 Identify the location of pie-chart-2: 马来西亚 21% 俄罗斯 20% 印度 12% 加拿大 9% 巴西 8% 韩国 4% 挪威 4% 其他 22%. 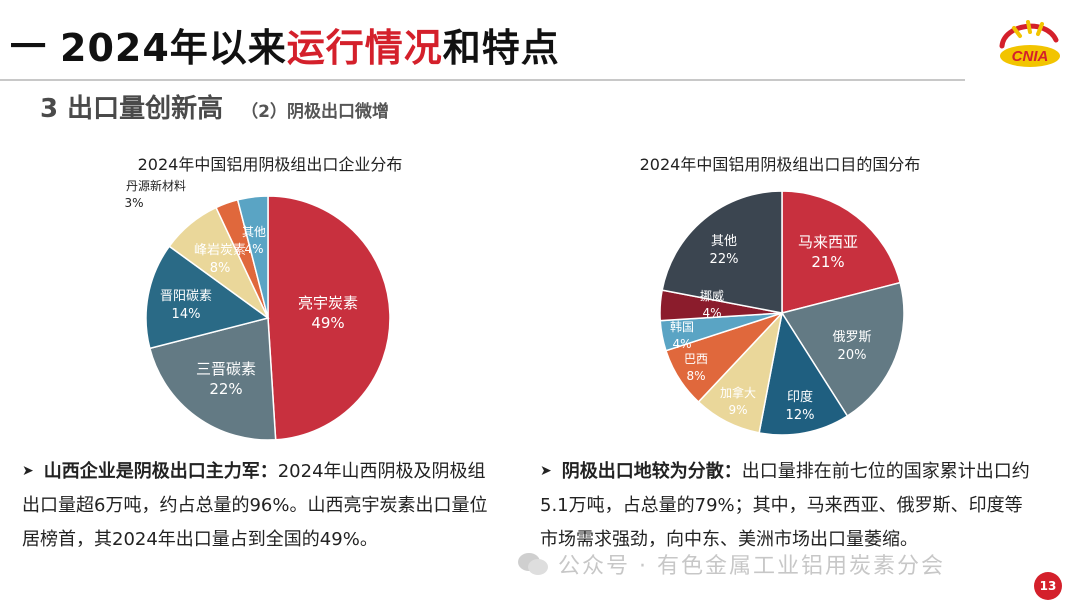
(782, 313).